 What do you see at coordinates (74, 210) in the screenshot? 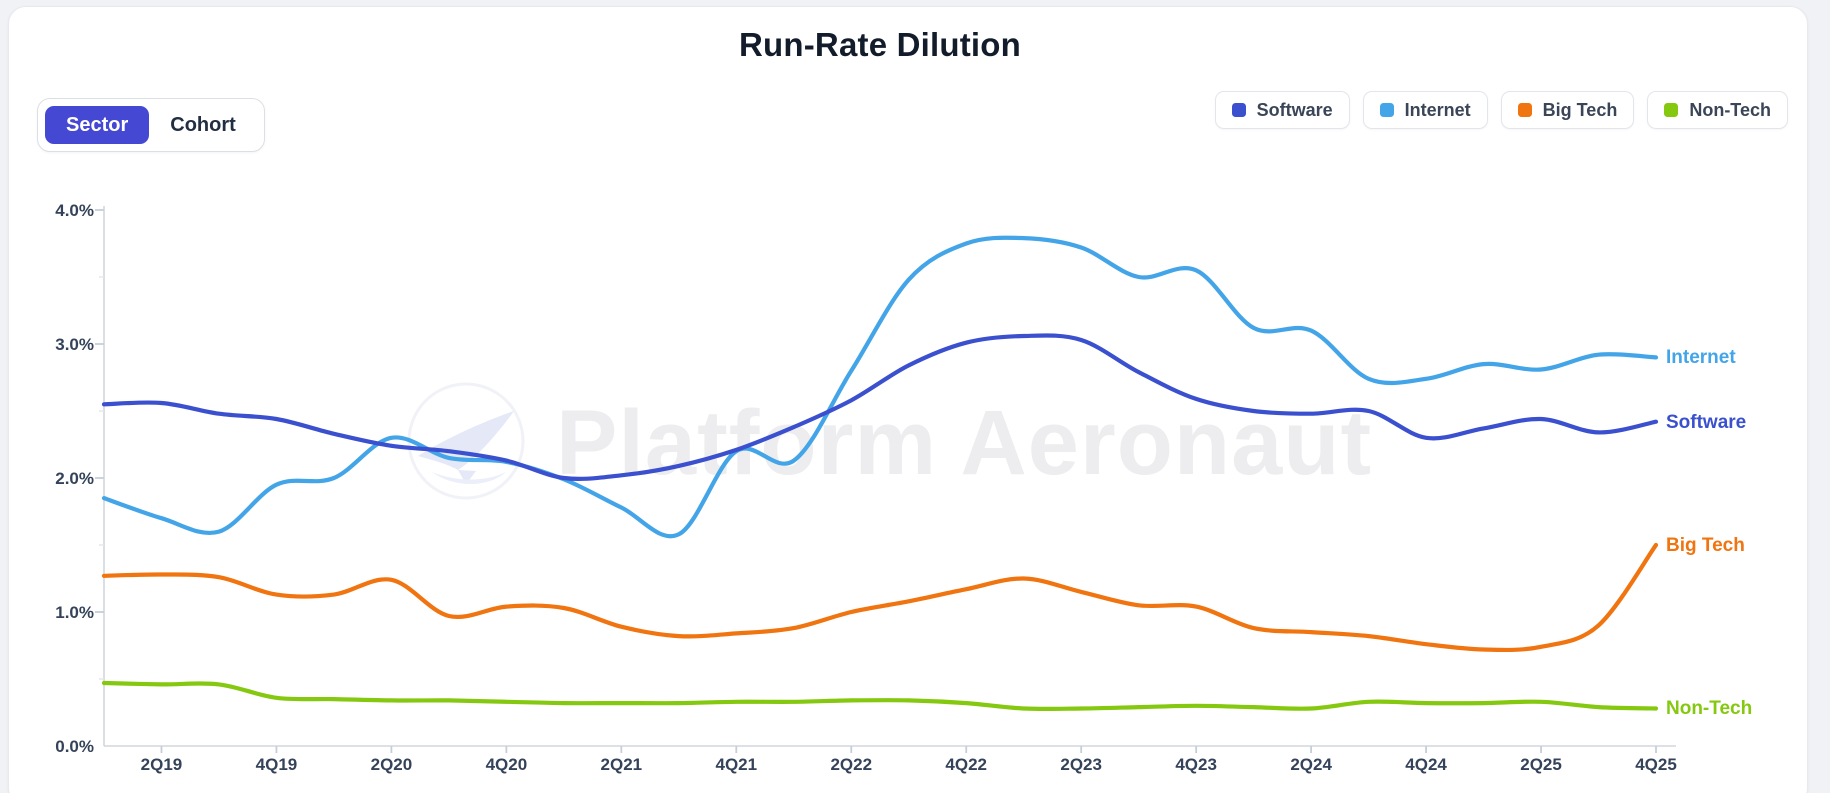
I see `y-tick-label: 4.0%` at bounding box center [74, 210].